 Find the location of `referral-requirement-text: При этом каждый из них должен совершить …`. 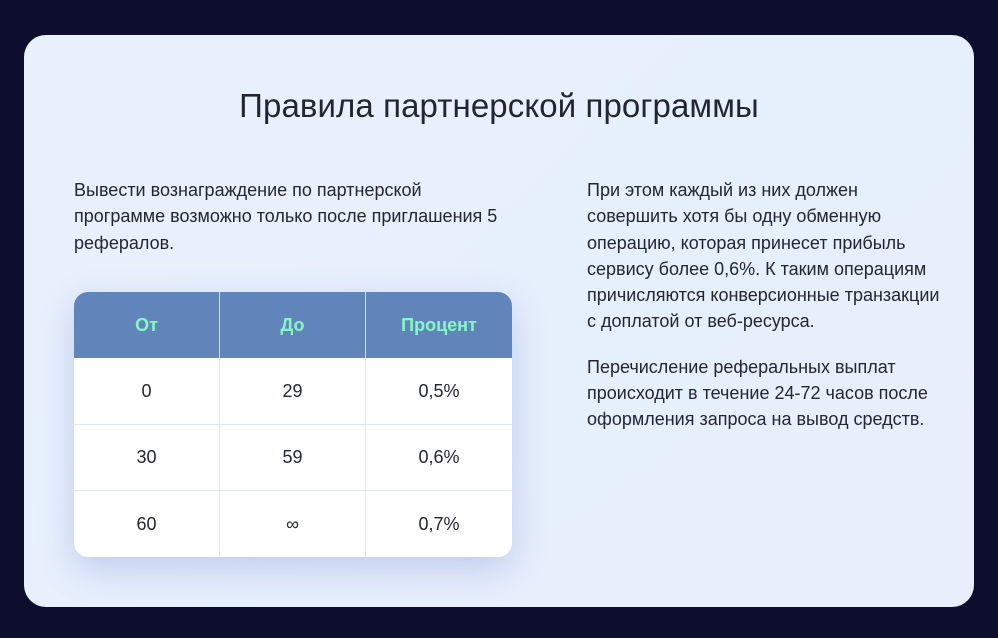

referral-requirement-text: При этом каждый из них должен совершить … is located at coordinates (763, 256).